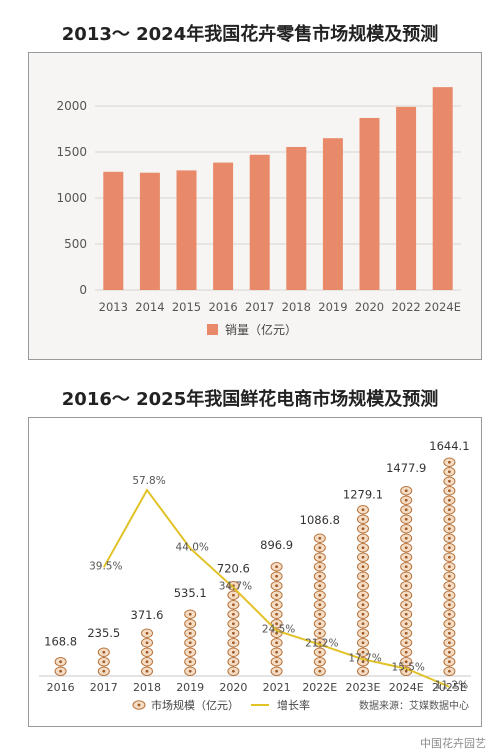 The image size is (500, 755). What do you see at coordinates (148, 481) in the screenshot?
I see `growth-rate-label: 57.8%` at bounding box center [148, 481].